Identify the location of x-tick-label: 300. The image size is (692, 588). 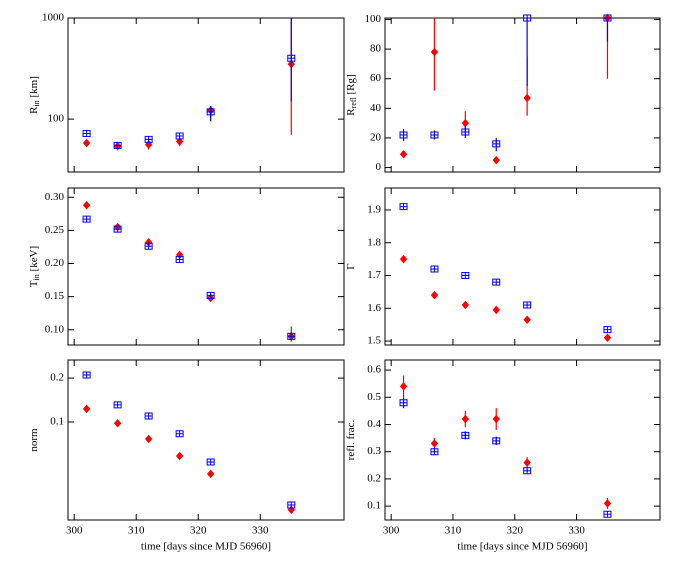
(74, 531).